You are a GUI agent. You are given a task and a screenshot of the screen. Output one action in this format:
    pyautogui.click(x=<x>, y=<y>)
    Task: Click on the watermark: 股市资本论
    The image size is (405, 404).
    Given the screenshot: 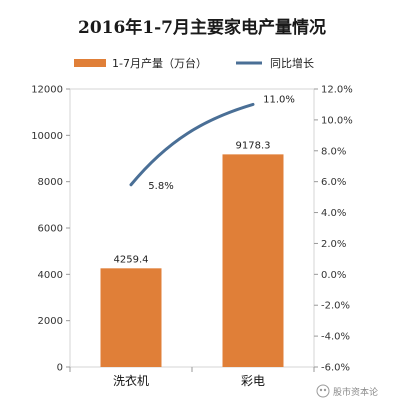 What is the action you would take?
    pyautogui.click(x=347, y=391)
    